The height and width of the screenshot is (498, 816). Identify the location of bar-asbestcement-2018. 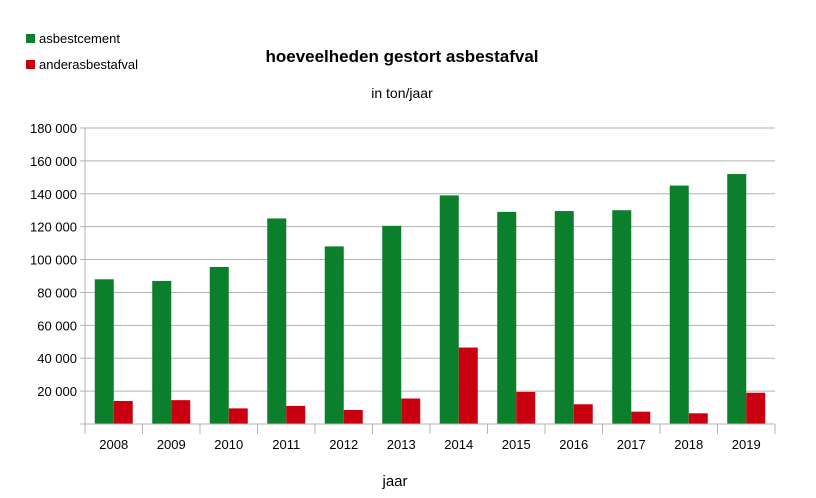
(679, 304).